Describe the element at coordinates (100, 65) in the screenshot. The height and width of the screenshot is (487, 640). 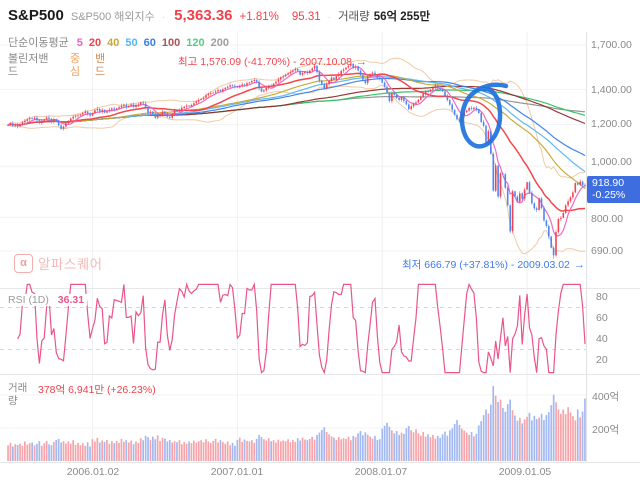
I see `bollinger-band-toggle: 밴드` at that location.